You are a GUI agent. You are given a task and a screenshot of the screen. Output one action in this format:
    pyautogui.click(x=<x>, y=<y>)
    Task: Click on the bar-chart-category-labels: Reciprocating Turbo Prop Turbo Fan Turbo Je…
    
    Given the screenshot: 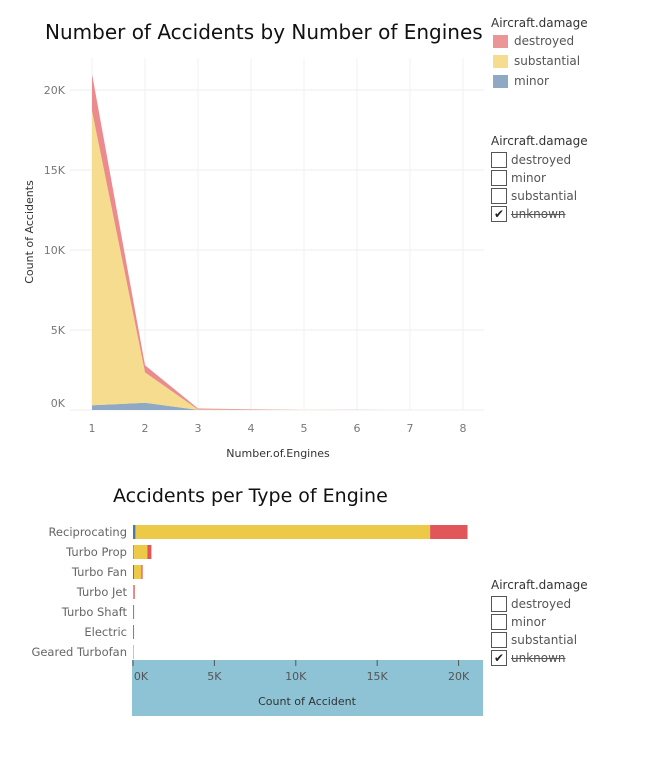 What is the action you would take?
    pyautogui.click(x=79, y=592)
    